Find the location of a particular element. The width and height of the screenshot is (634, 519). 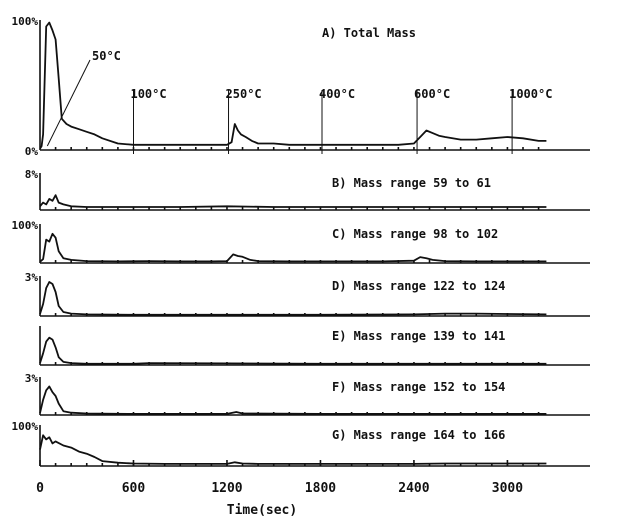

x-tick-label: 1200 is located at coordinates (226, 488).